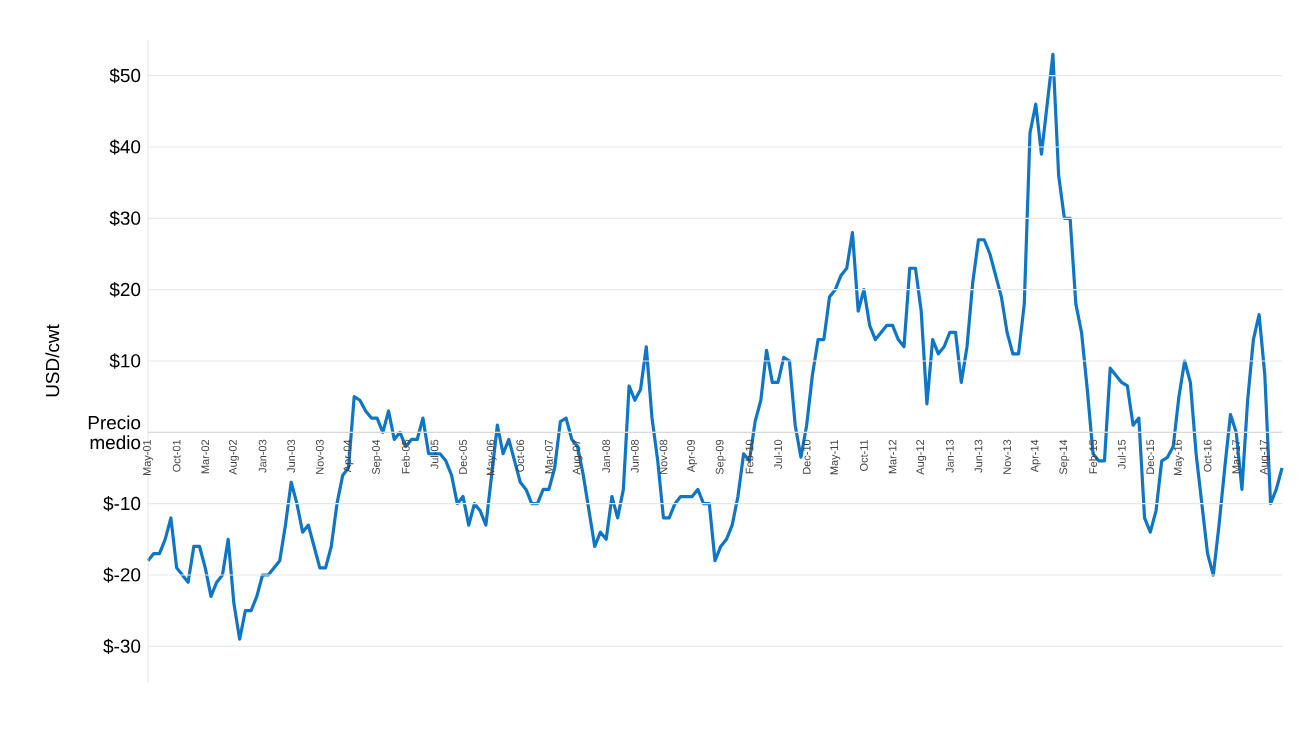  What do you see at coordinates (125, 75) in the screenshot?
I see `y-tick-label: $50` at bounding box center [125, 75].